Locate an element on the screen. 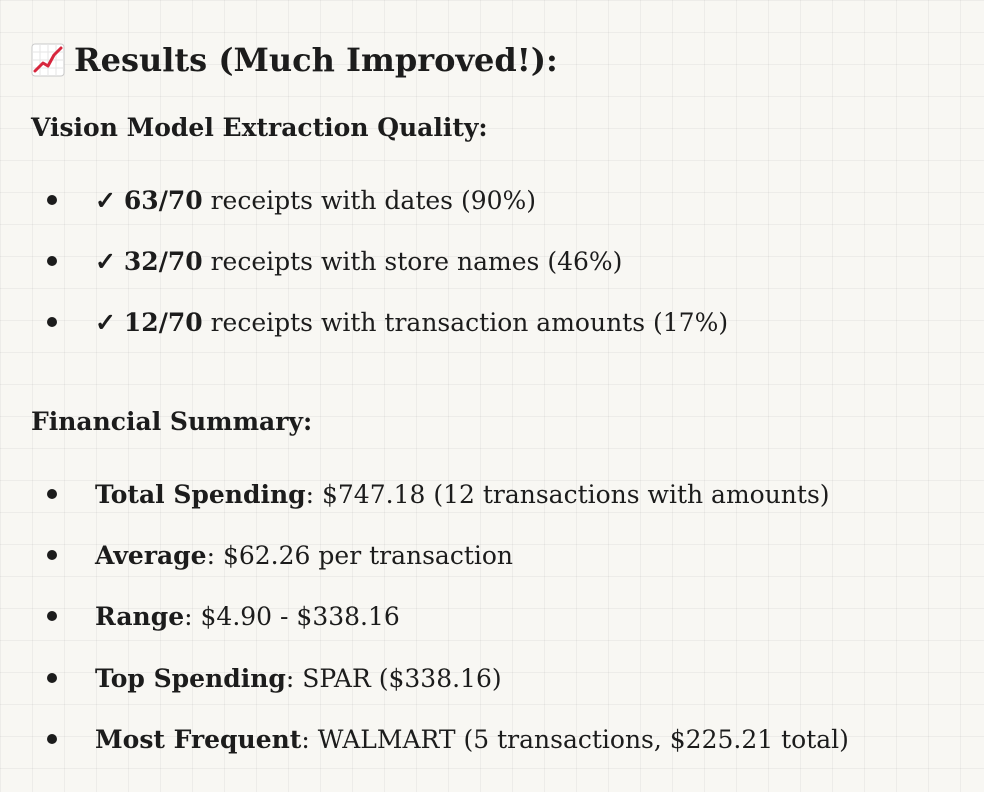 Image resolution: width=984 pixels, height=792 pixels. item-description: receipts with store names (46%) is located at coordinates (416, 262).